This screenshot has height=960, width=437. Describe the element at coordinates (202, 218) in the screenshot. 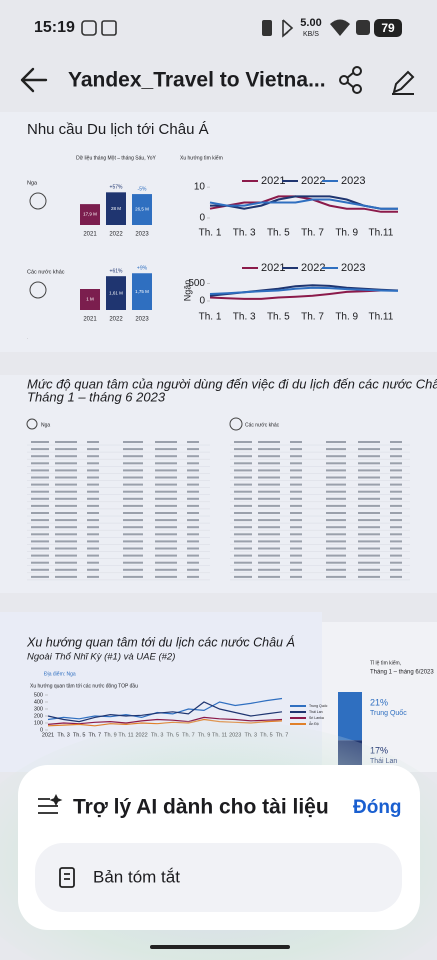

I see `y-tick-label: 0` at that location.